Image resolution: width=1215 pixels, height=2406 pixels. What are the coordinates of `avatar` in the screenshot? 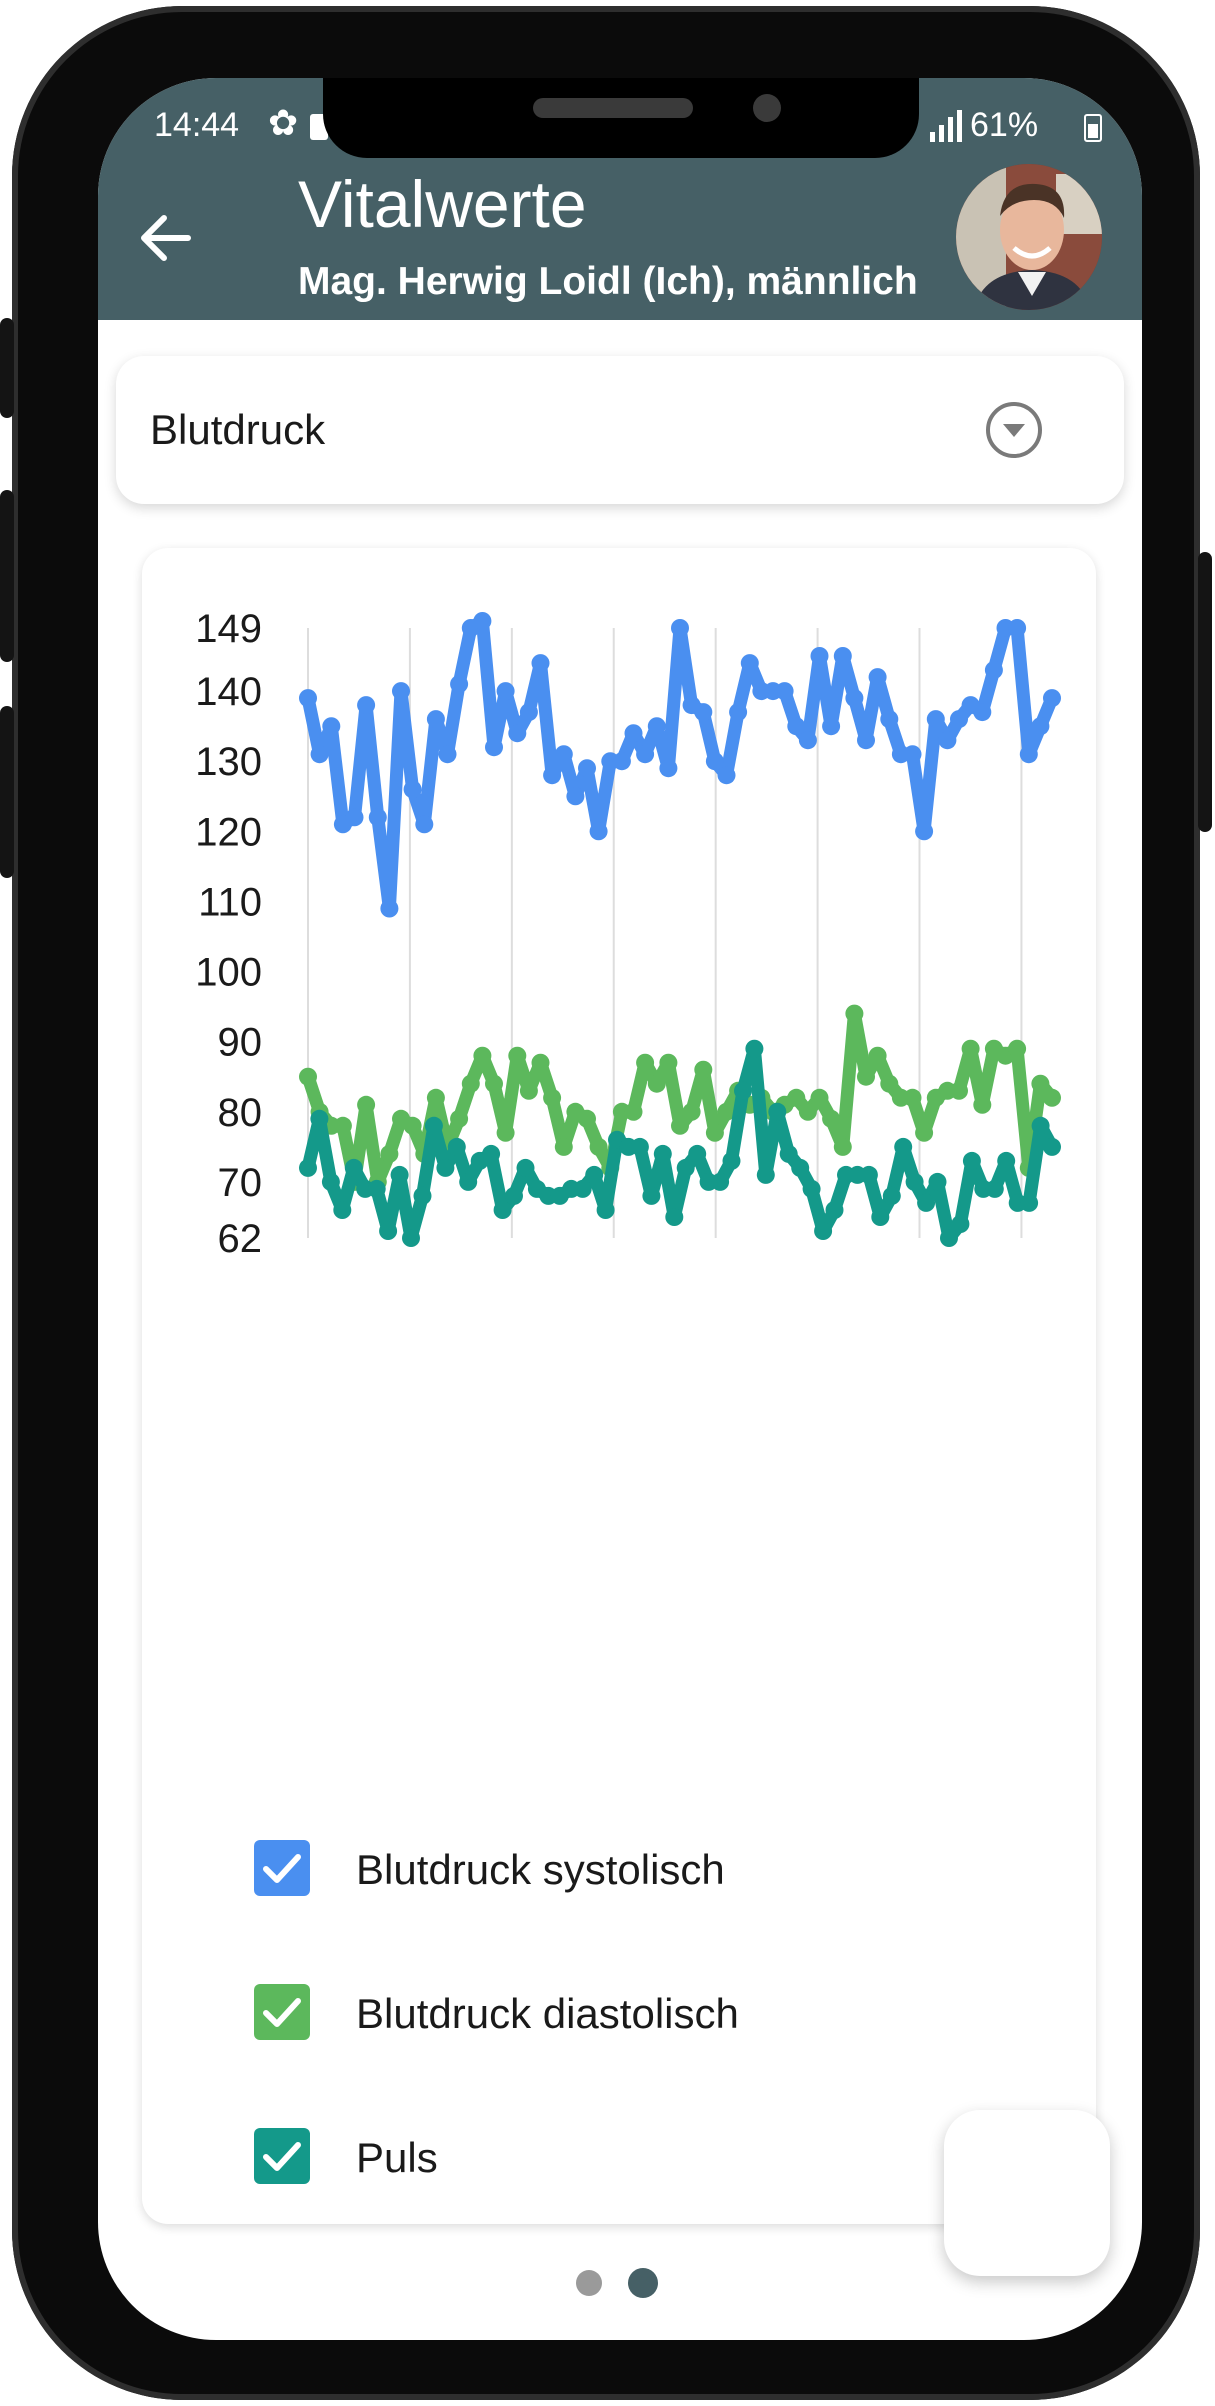 It's located at (1029, 237).